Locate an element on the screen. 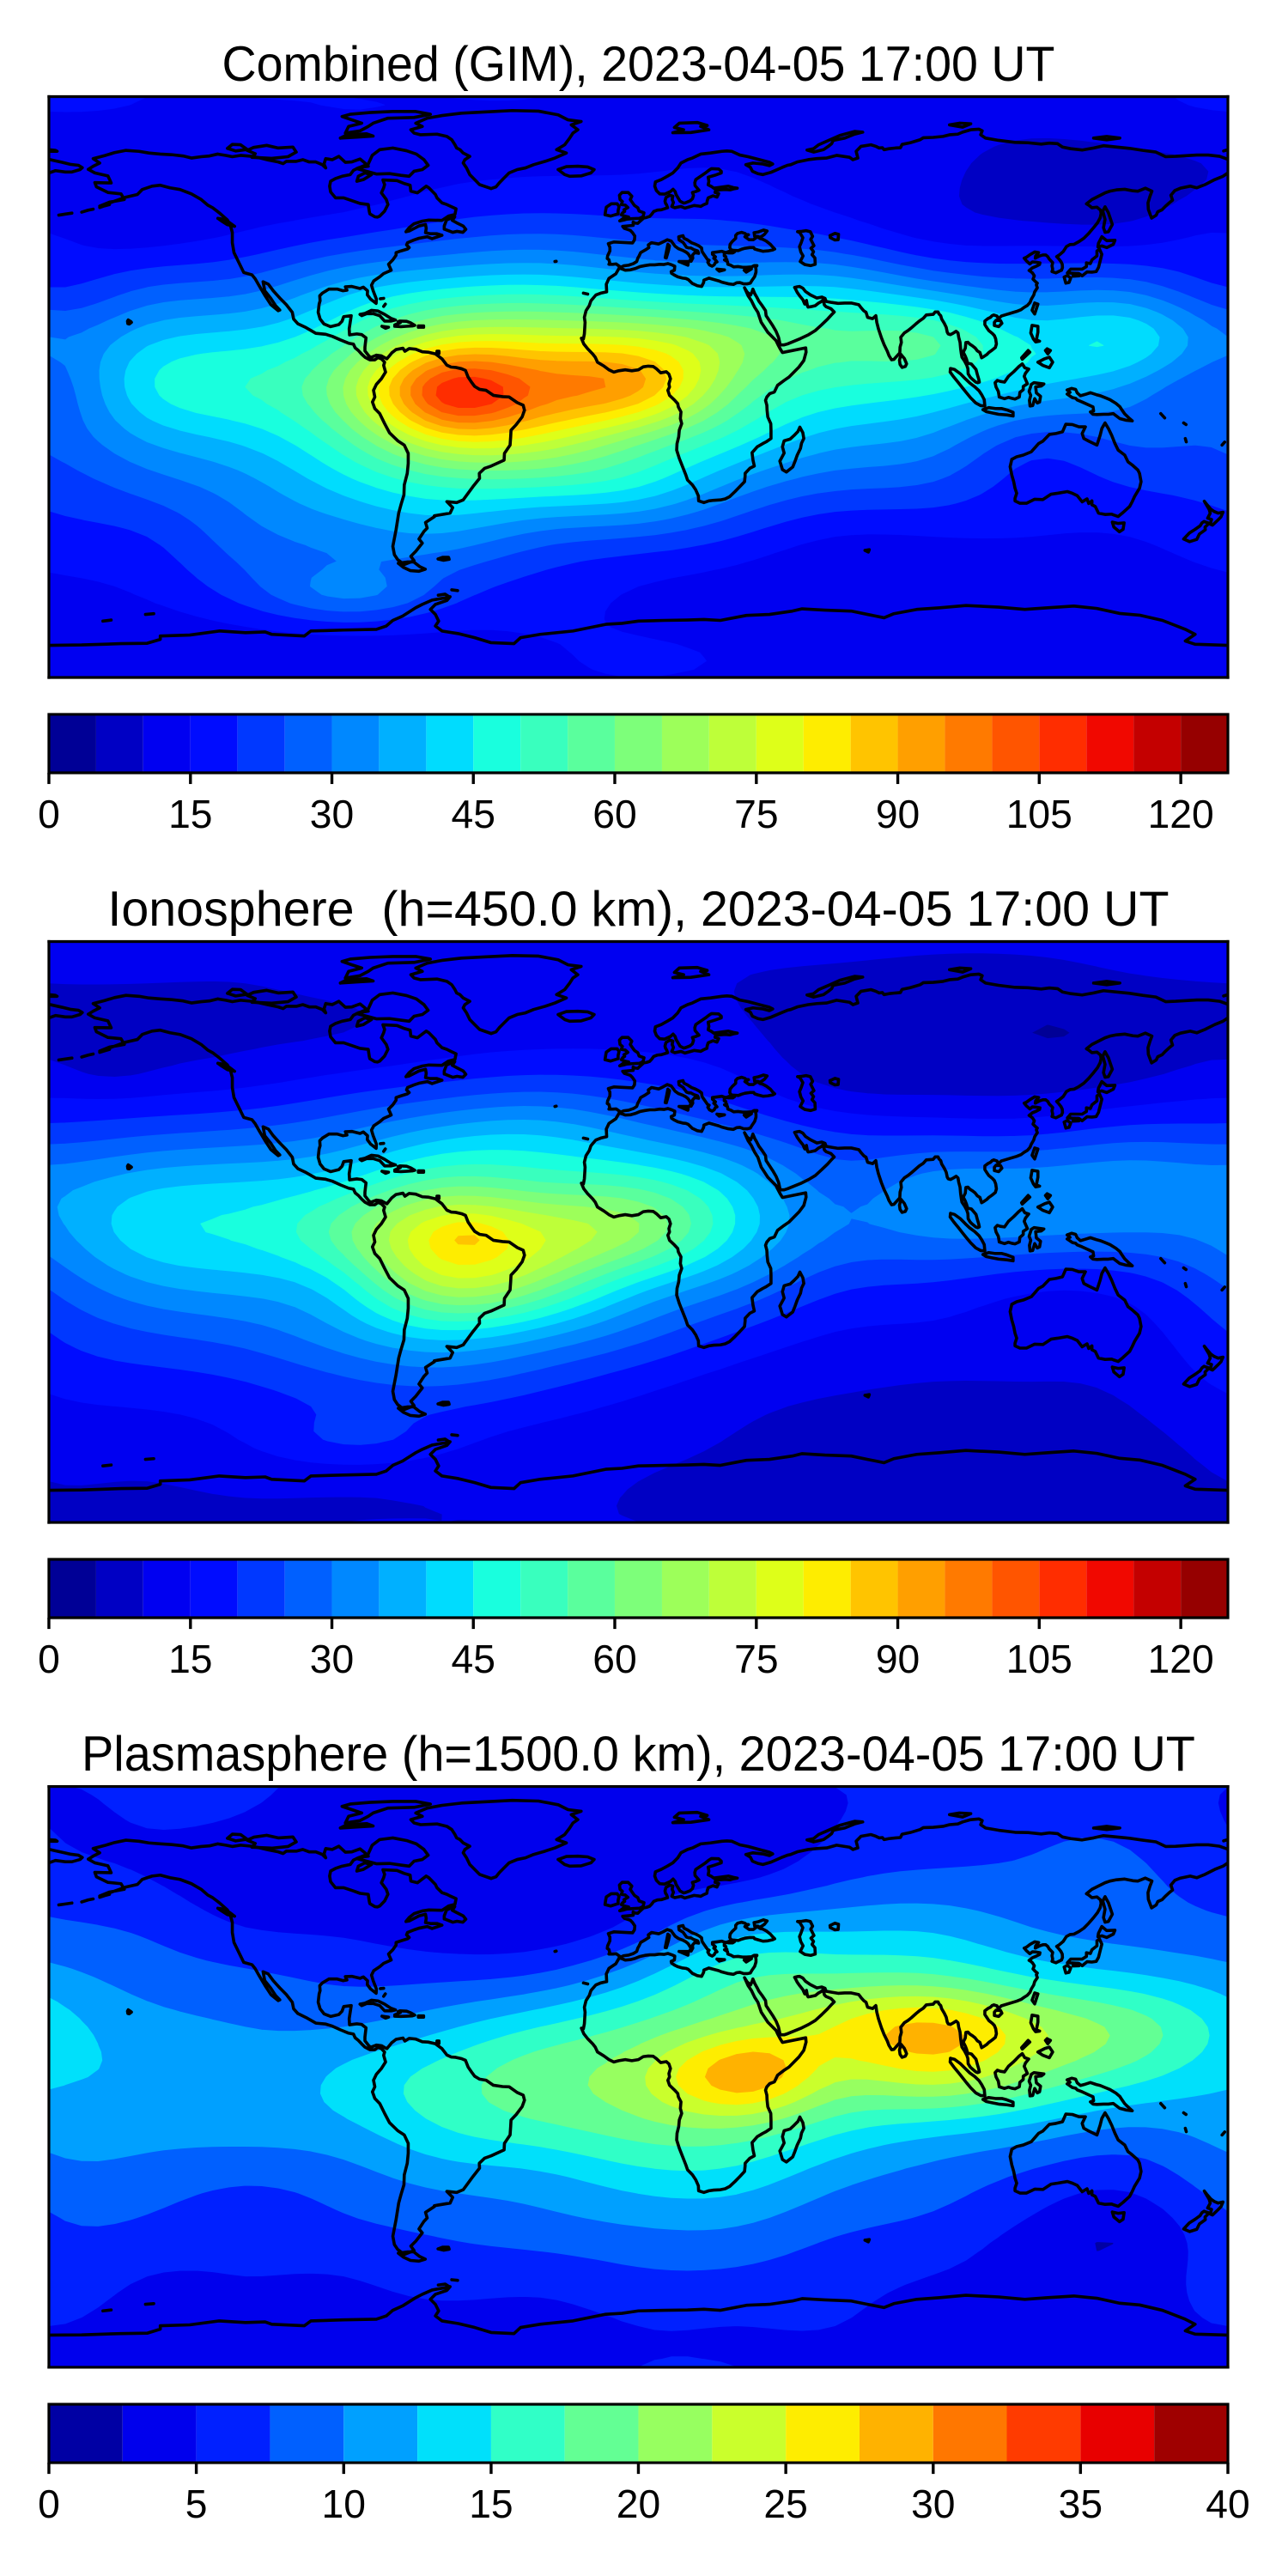  svg-text: 25 is located at coordinates (785, 2504).